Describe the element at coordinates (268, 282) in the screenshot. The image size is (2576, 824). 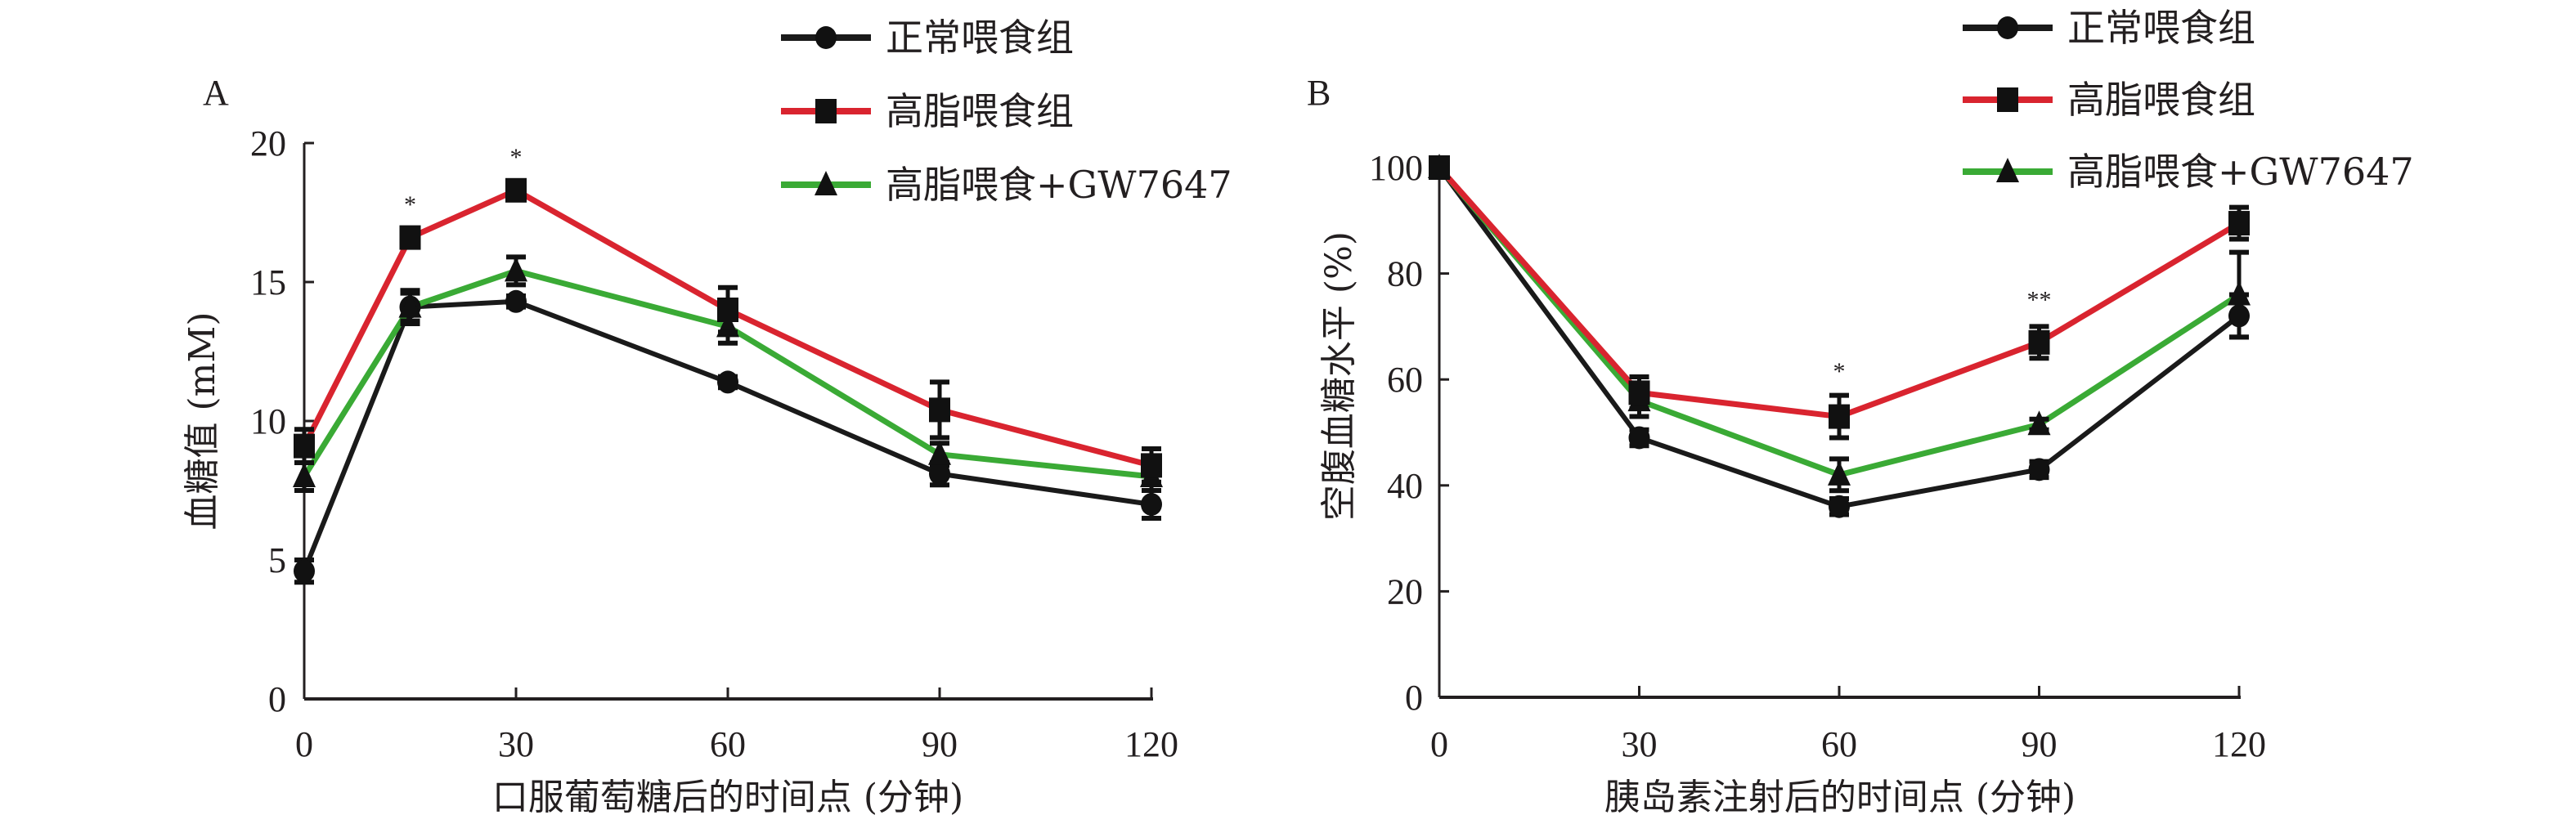
I see `y-tick-label: 15` at that location.